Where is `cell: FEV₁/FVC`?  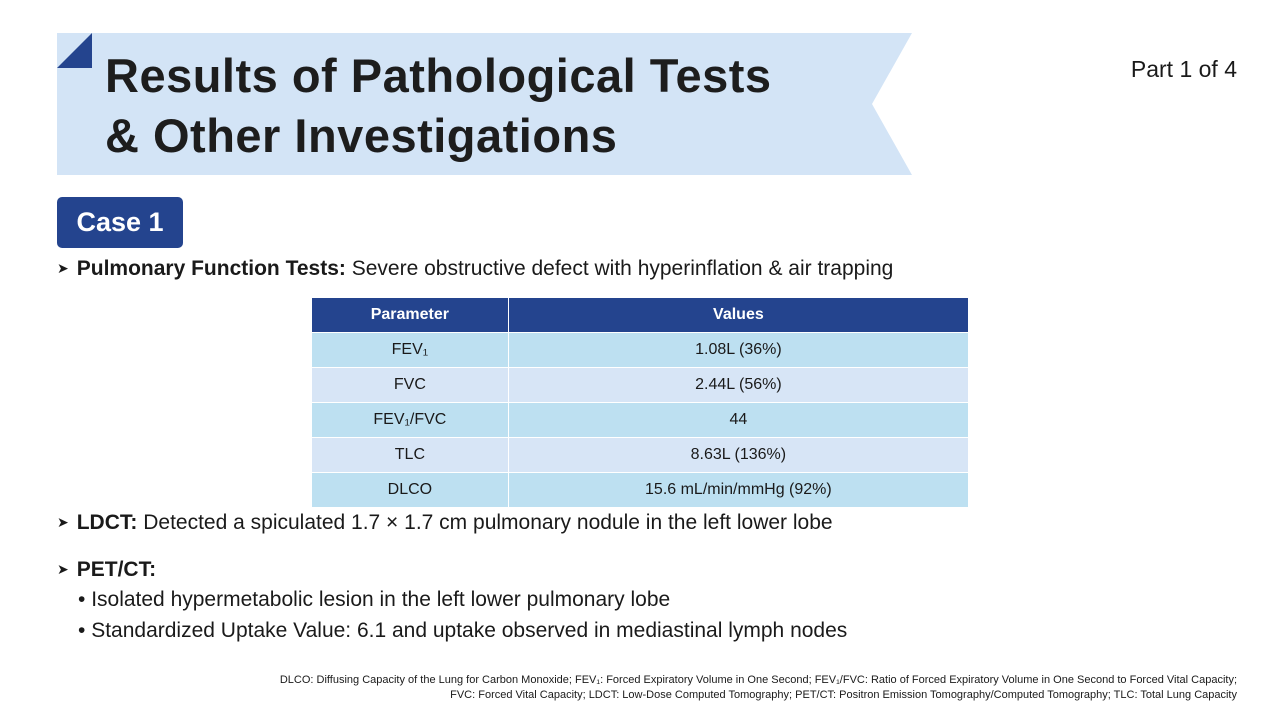
cell: FEV₁/FVC is located at coordinates (410, 420).